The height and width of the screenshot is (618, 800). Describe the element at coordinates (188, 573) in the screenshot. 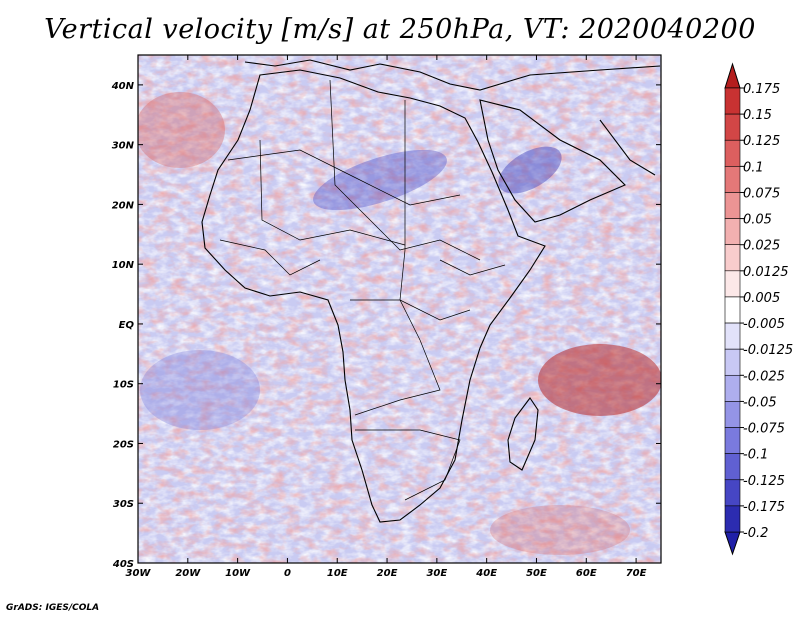

I see `lon-tick-label: 20W` at that location.